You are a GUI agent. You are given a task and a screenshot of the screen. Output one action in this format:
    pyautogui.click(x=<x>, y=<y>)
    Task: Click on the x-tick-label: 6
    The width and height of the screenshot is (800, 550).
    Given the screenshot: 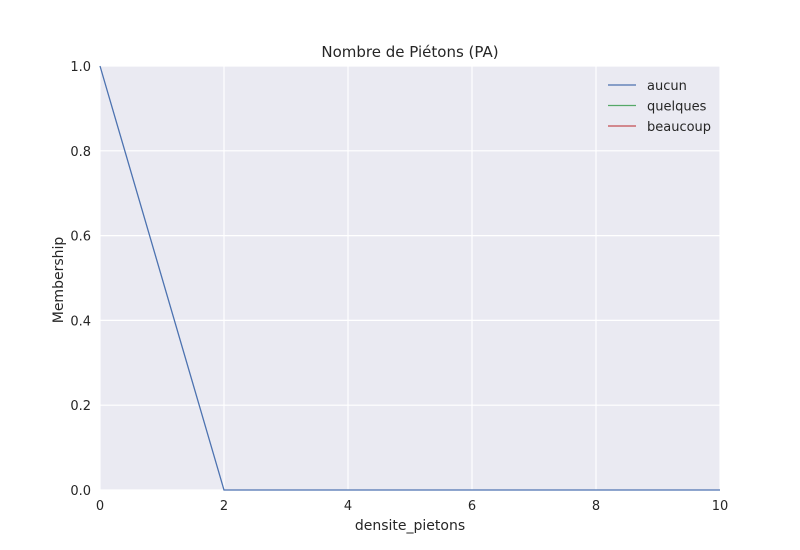 What is the action you would take?
    pyautogui.click(x=472, y=506)
    